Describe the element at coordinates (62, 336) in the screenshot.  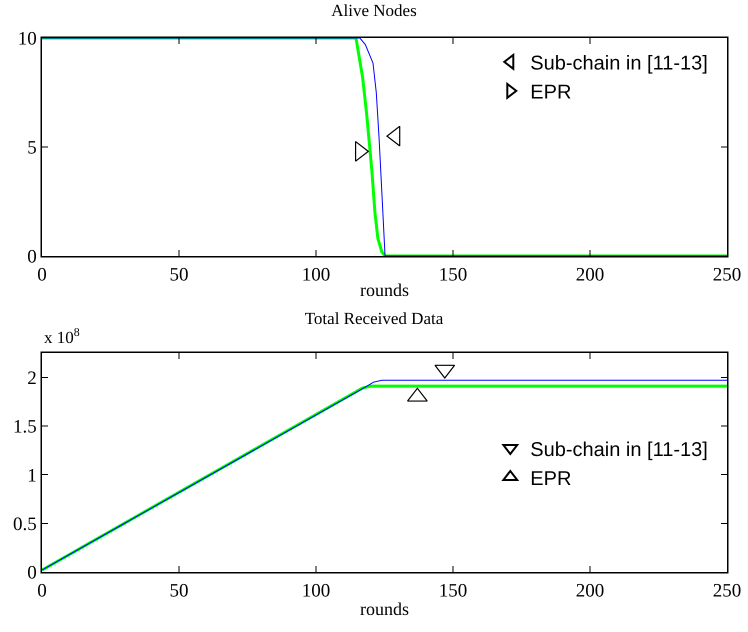
I see `text: x 10$^{8}$` at that location.